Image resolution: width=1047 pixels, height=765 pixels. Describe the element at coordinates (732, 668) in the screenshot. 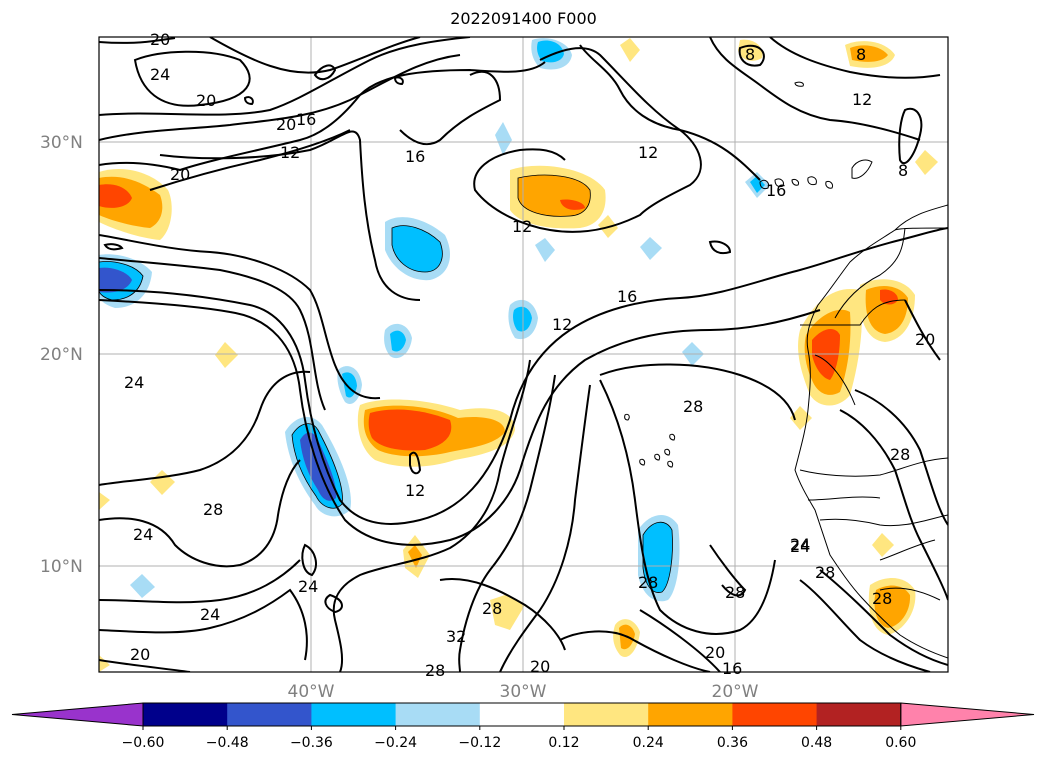

I see `contour-label: 16` at that location.